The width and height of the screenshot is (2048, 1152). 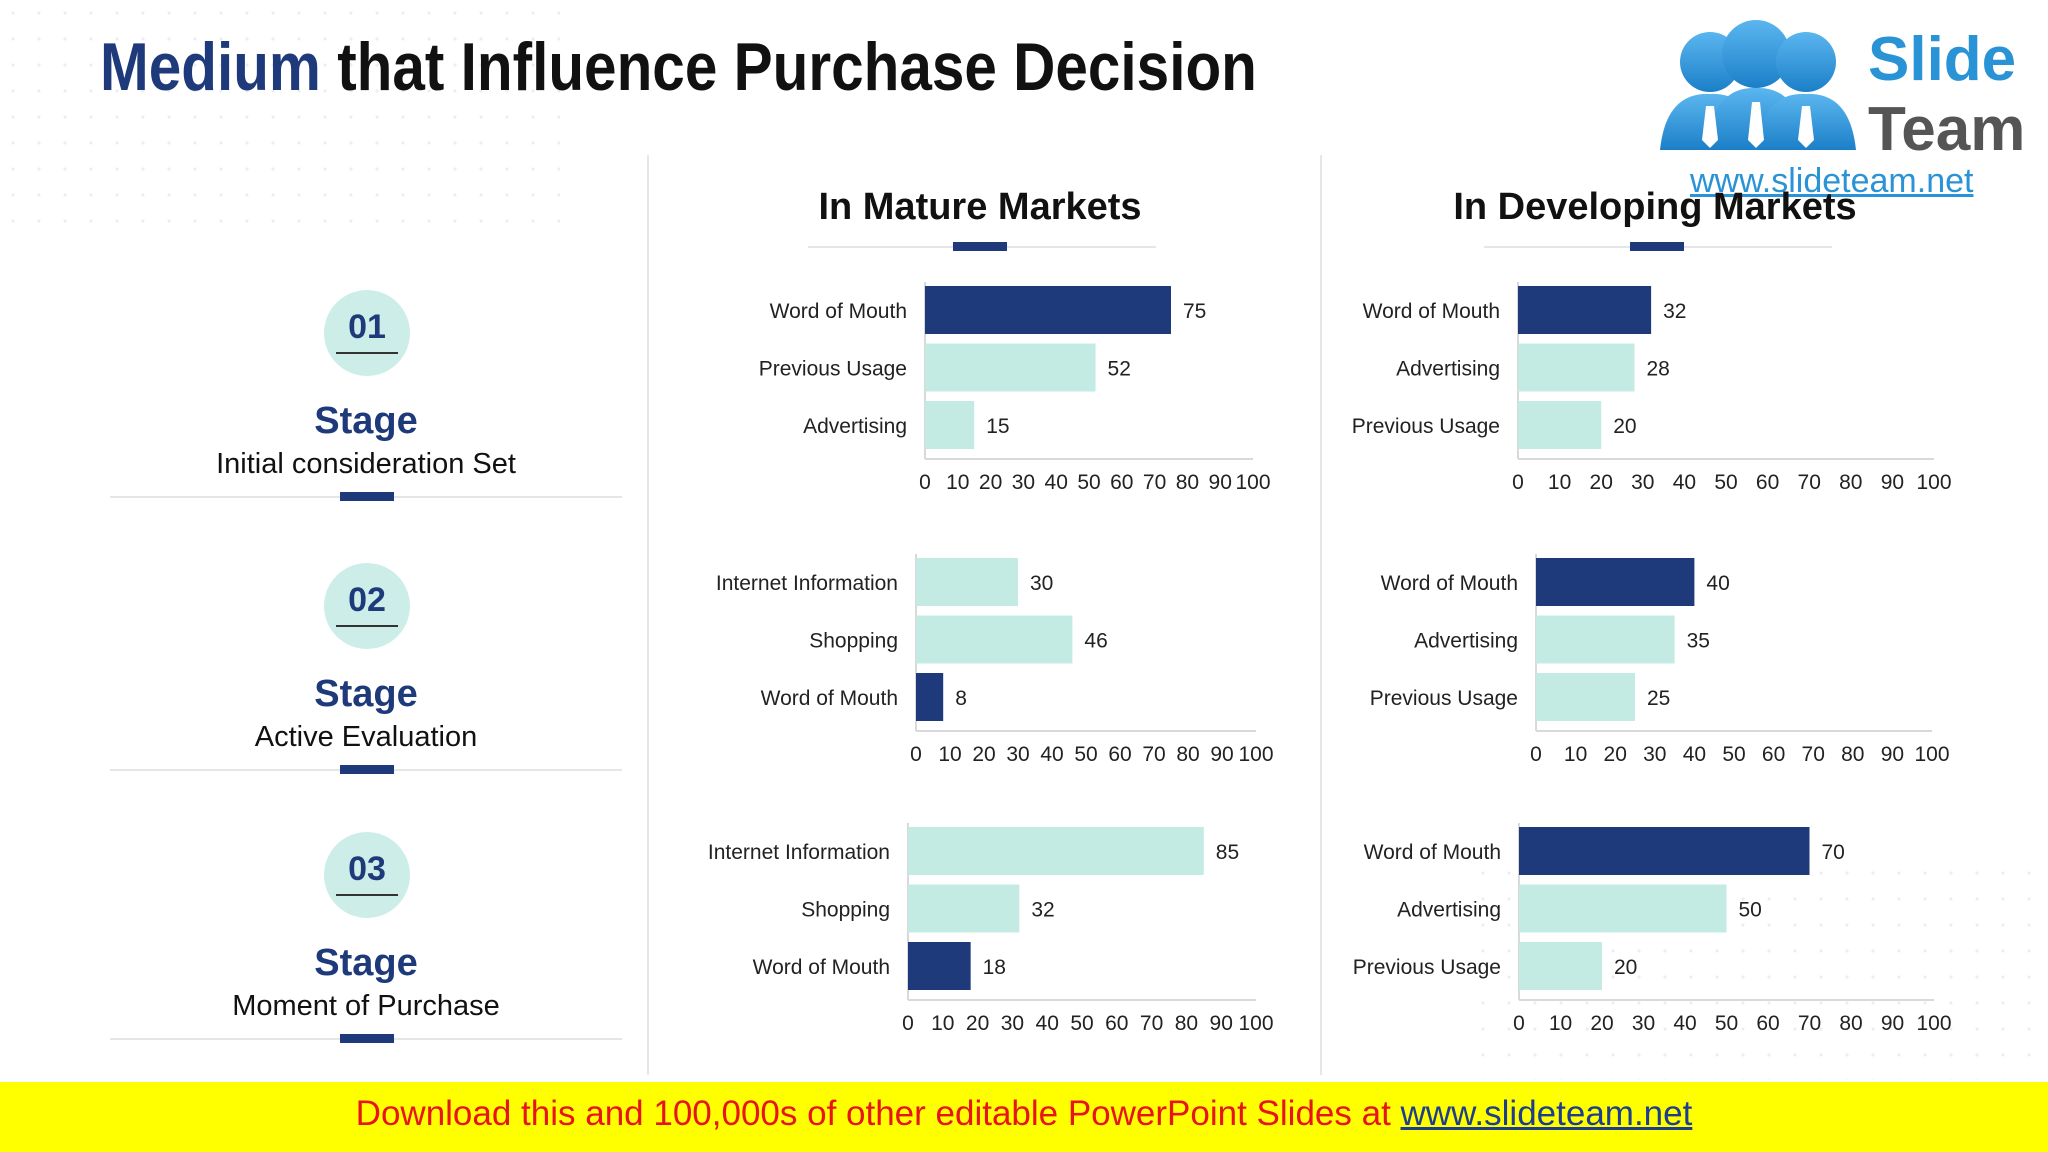 I want to click on data-label: 85, so click(x=1227, y=852).